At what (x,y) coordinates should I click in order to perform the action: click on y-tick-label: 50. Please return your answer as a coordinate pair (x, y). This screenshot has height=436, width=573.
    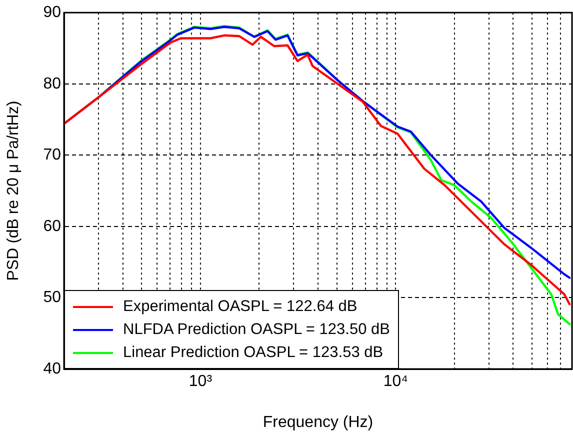
    Looking at the image, I should click on (52, 297).